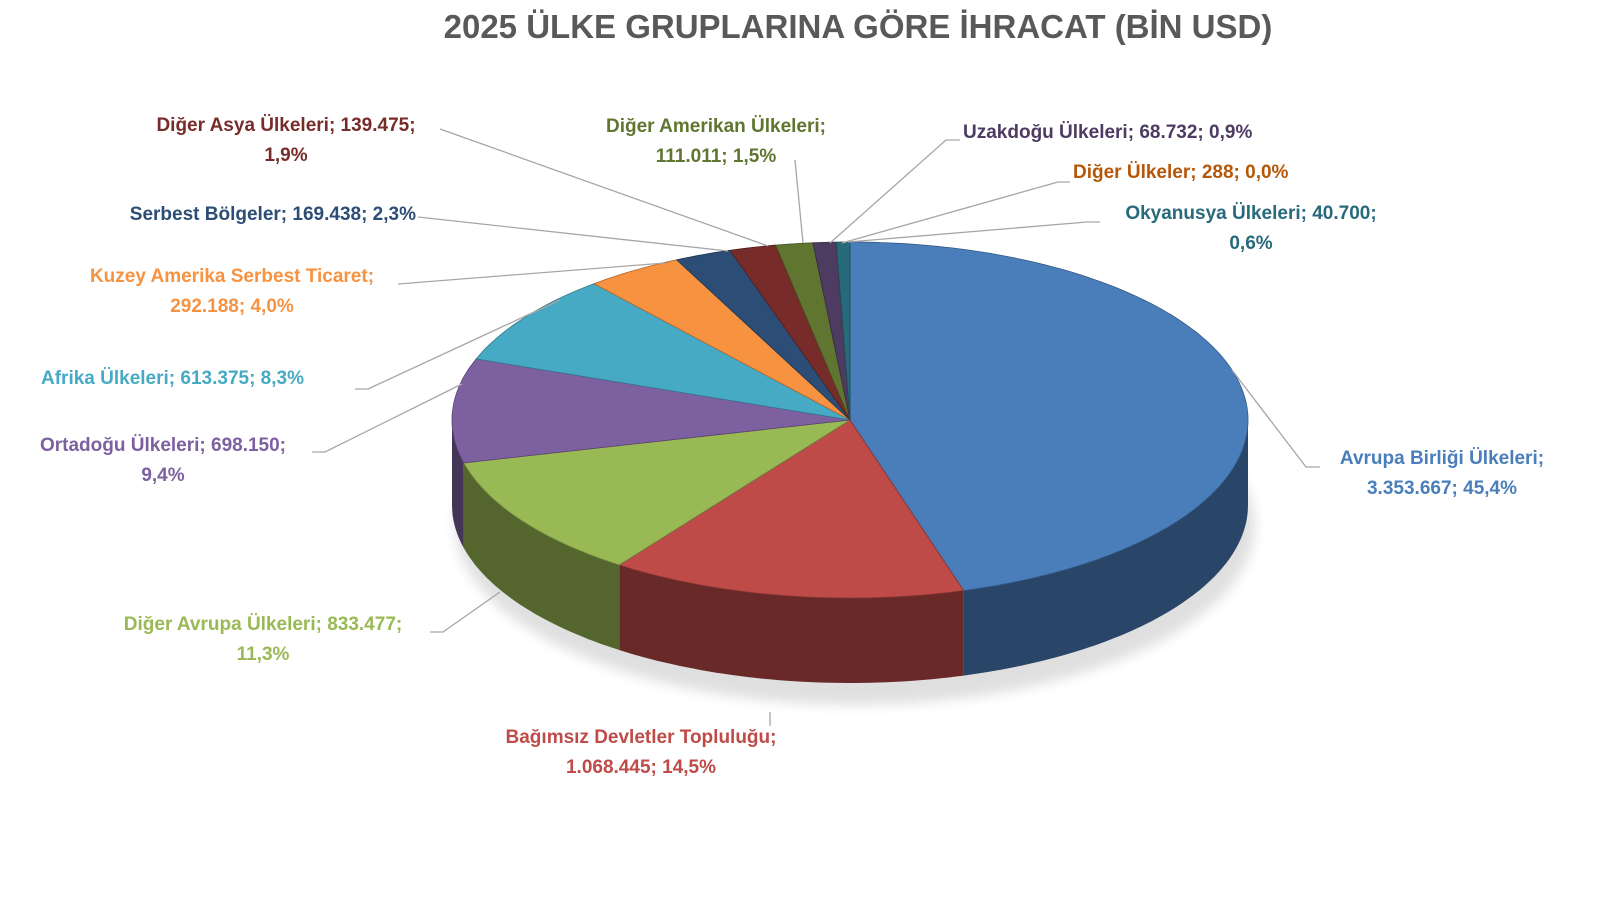 The width and height of the screenshot is (1600, 900). I want to click on pie-slice-bağımsız-devletler-topluluğu, so click(791, 509).